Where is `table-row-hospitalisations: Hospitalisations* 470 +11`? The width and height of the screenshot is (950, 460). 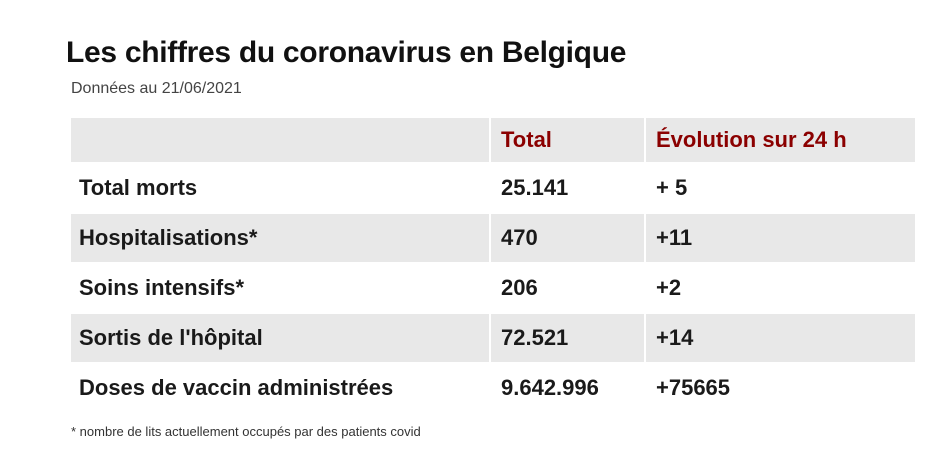
table-row-hospitalisations: Hospitalisations* 470 +11 is located at coordinates (493, 239).